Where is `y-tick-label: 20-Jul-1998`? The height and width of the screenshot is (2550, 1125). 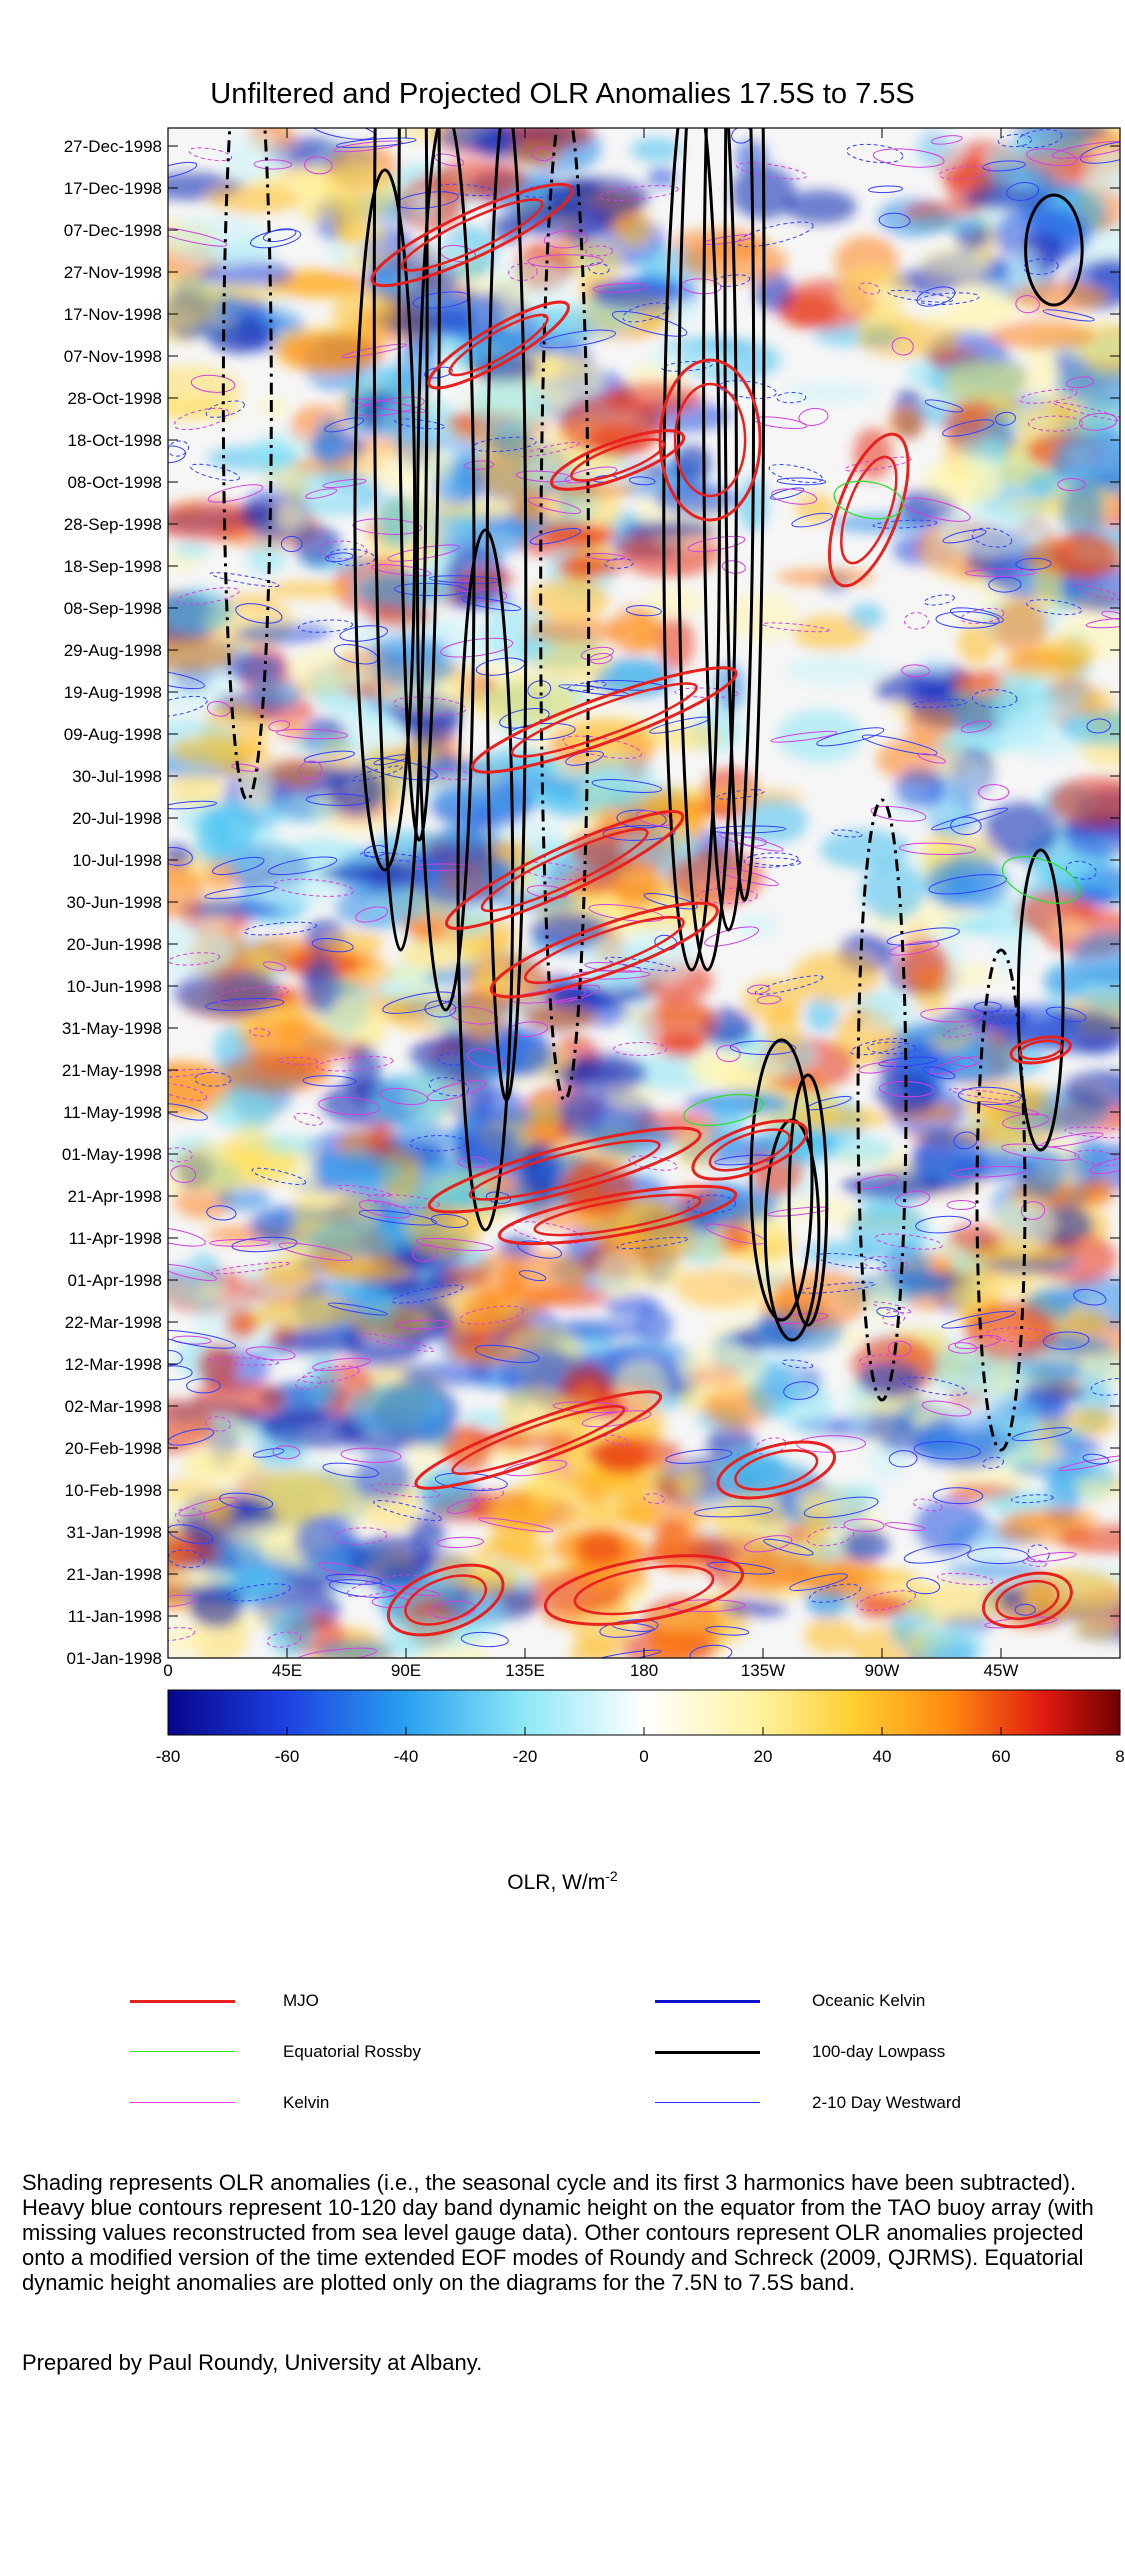
y-tick-label: 20-Jul-1998 is located at coordinates (117, 818).